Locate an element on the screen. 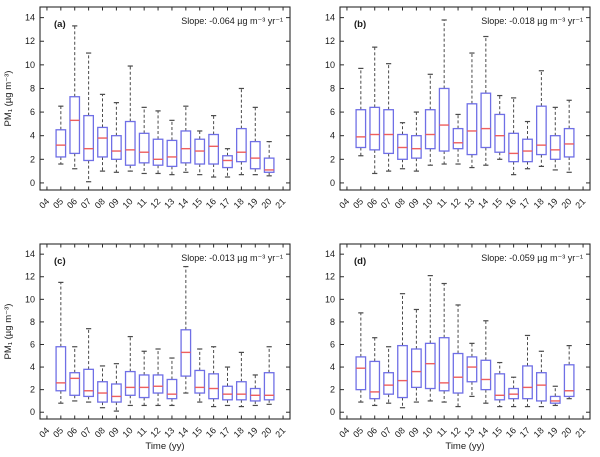  y-tick-label: 2 is located at coordinates (32, 390).